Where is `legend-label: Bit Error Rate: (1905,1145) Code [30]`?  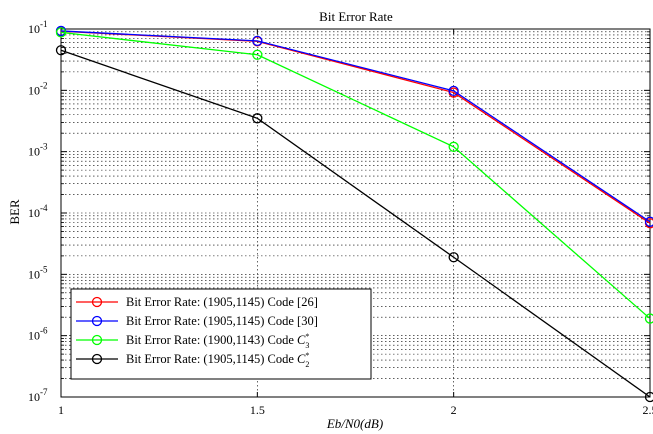
legend-label: Bit Error Rate: (1905,1145) Code [30] is located at coordinates (222, 321).